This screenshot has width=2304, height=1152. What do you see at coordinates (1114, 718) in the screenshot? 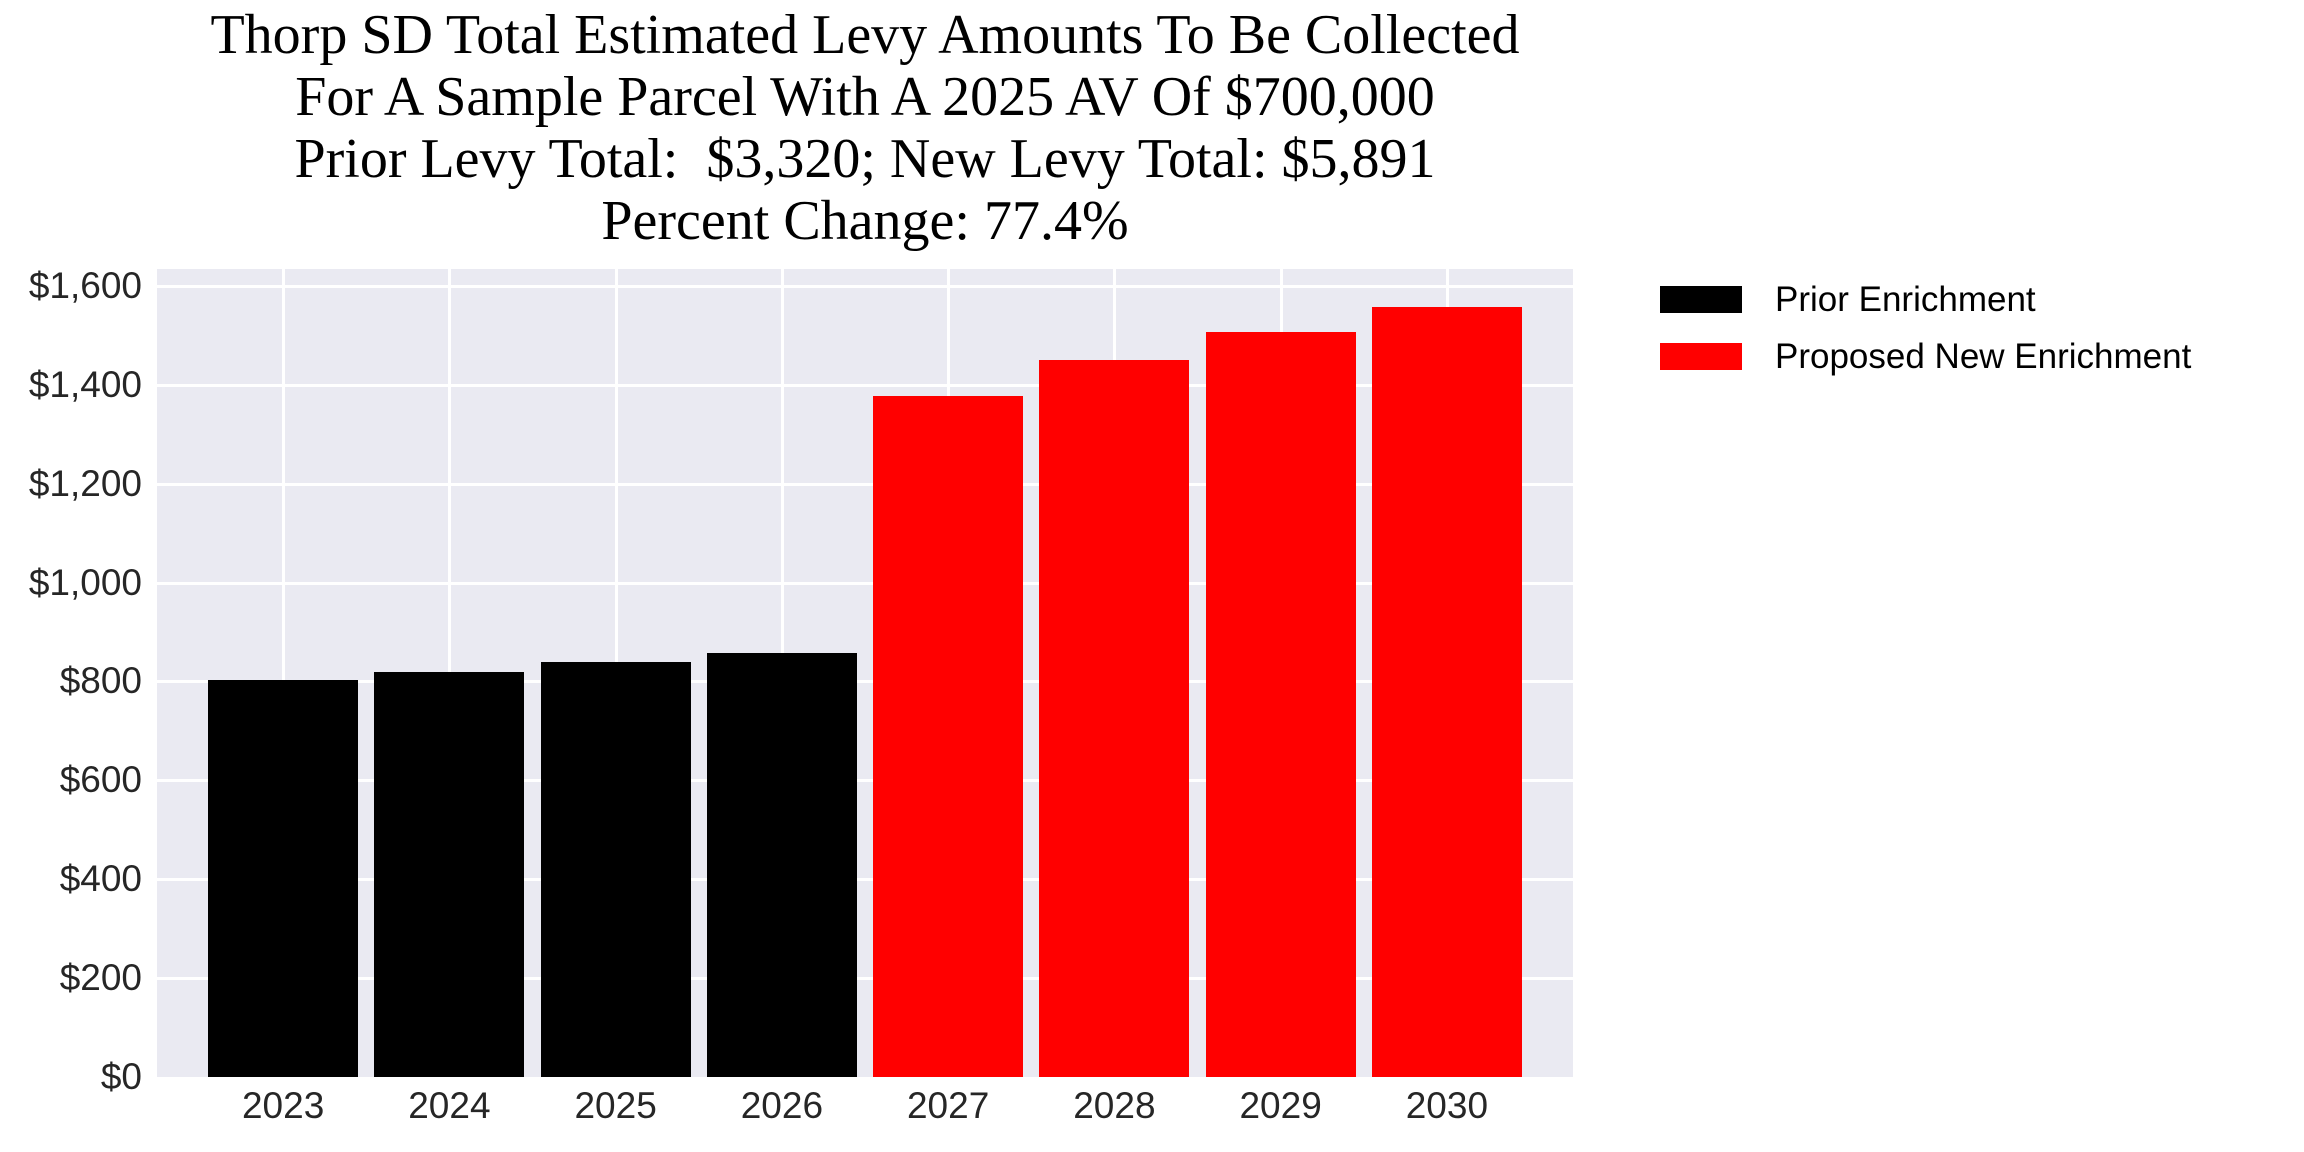
I see `bar-2028` at bounding box center [1114, 718].